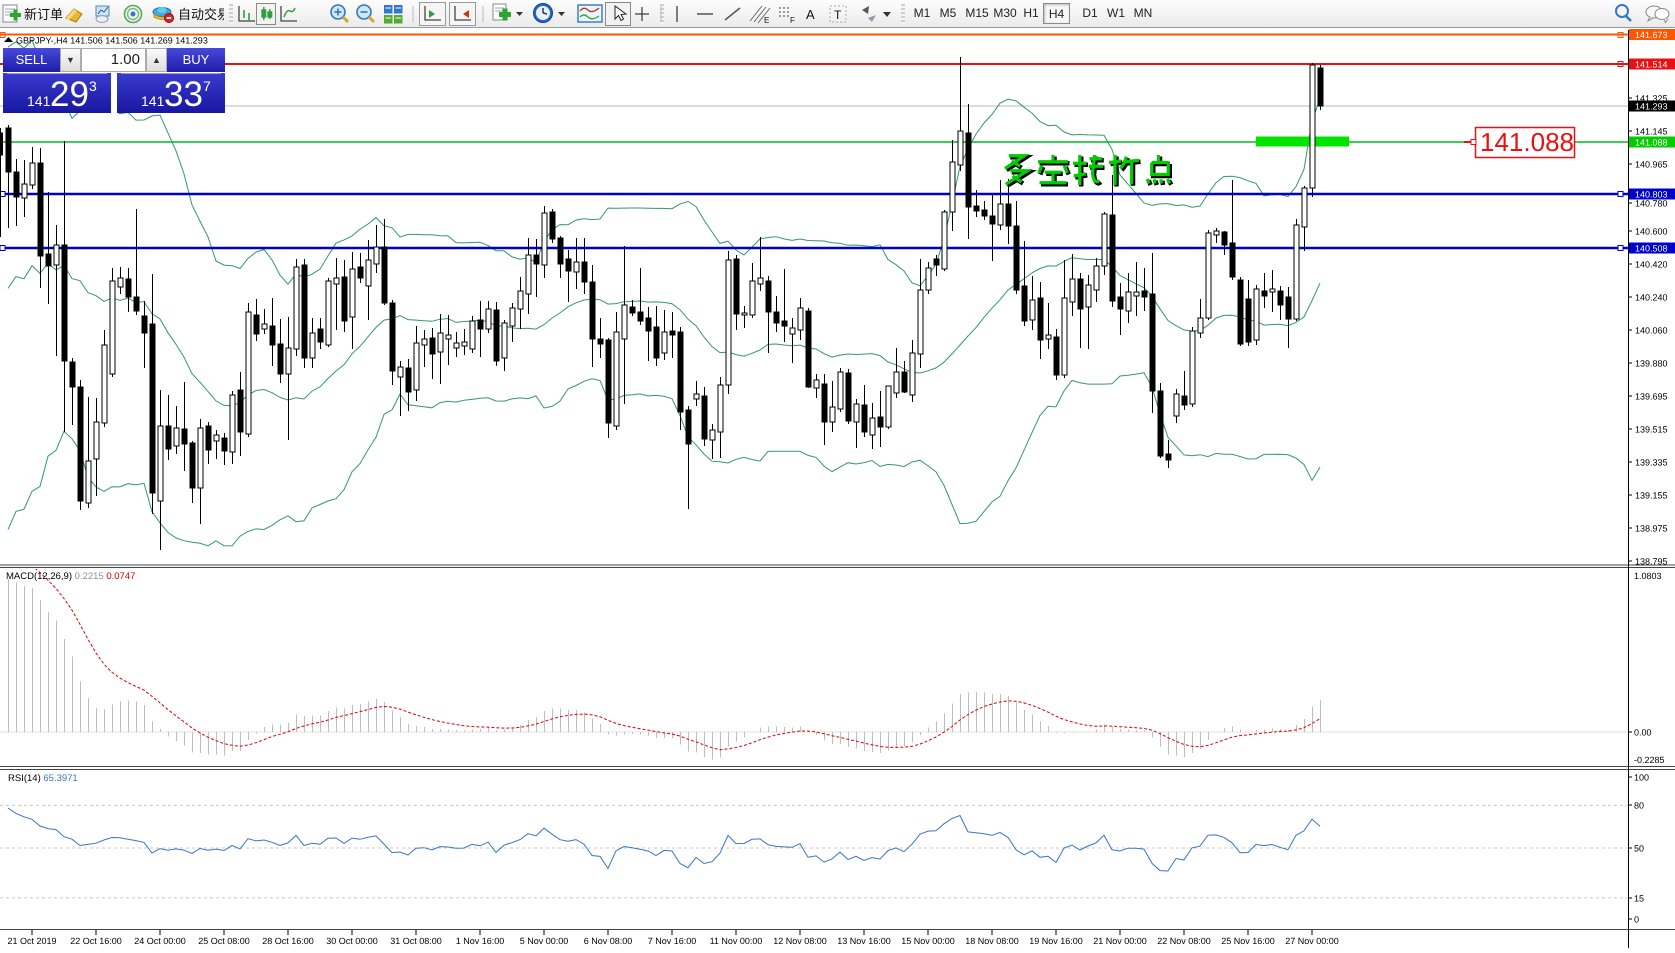 This screenshot has width=1675, height=953. I want to click on svg-text: 21 Oct 2019, so click(31, 941).